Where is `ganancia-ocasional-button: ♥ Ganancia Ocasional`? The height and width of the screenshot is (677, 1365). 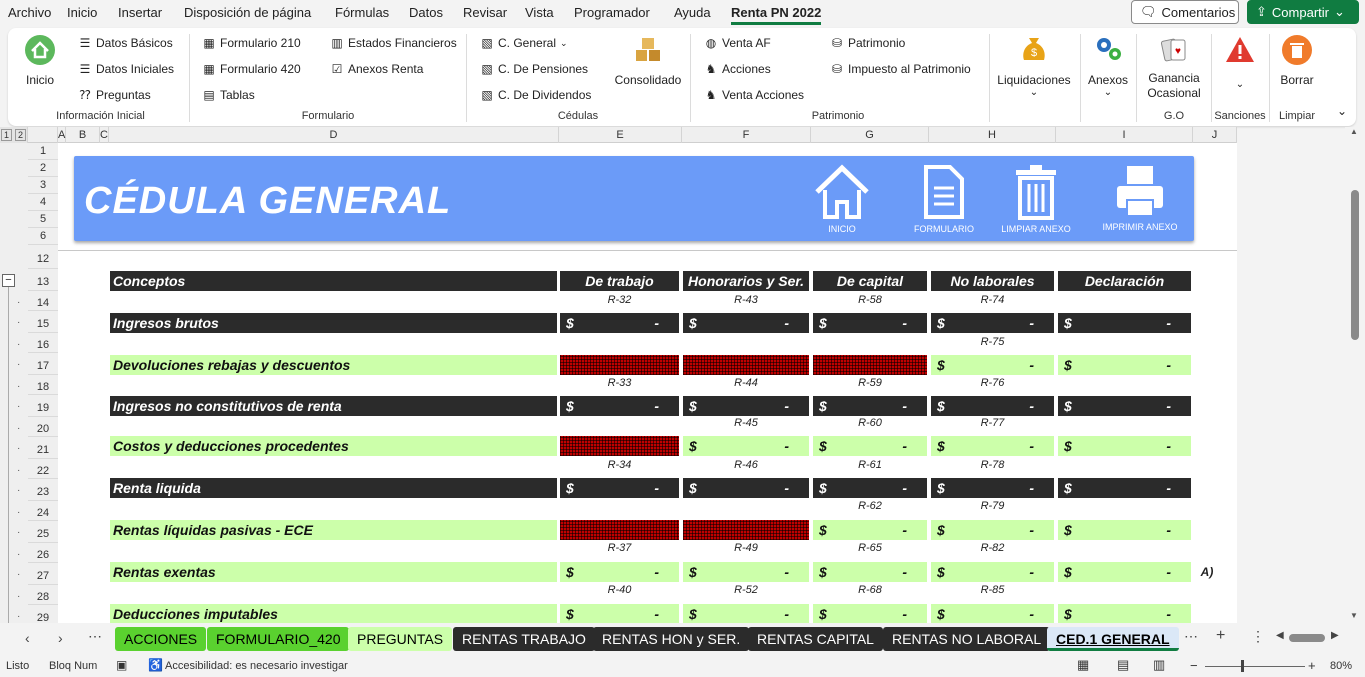
ganancia-ocasional-button: ♥ Ganancia Ocasional is located at coordinates (1174, 67).